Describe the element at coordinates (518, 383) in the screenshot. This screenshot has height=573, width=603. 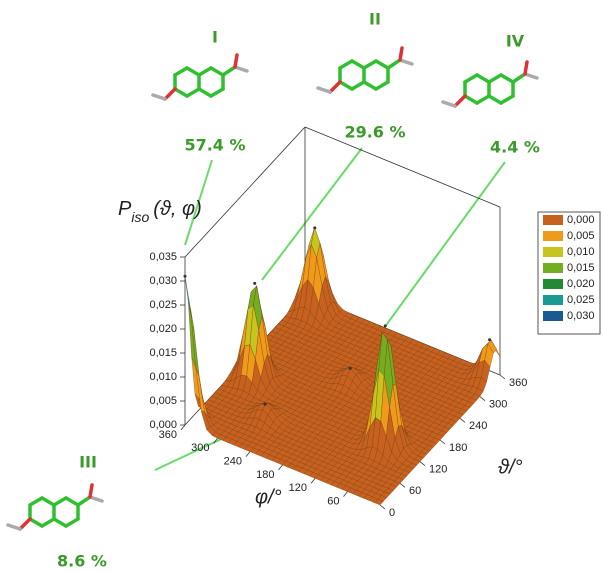
I see `y-tick-label: 360` at that location.